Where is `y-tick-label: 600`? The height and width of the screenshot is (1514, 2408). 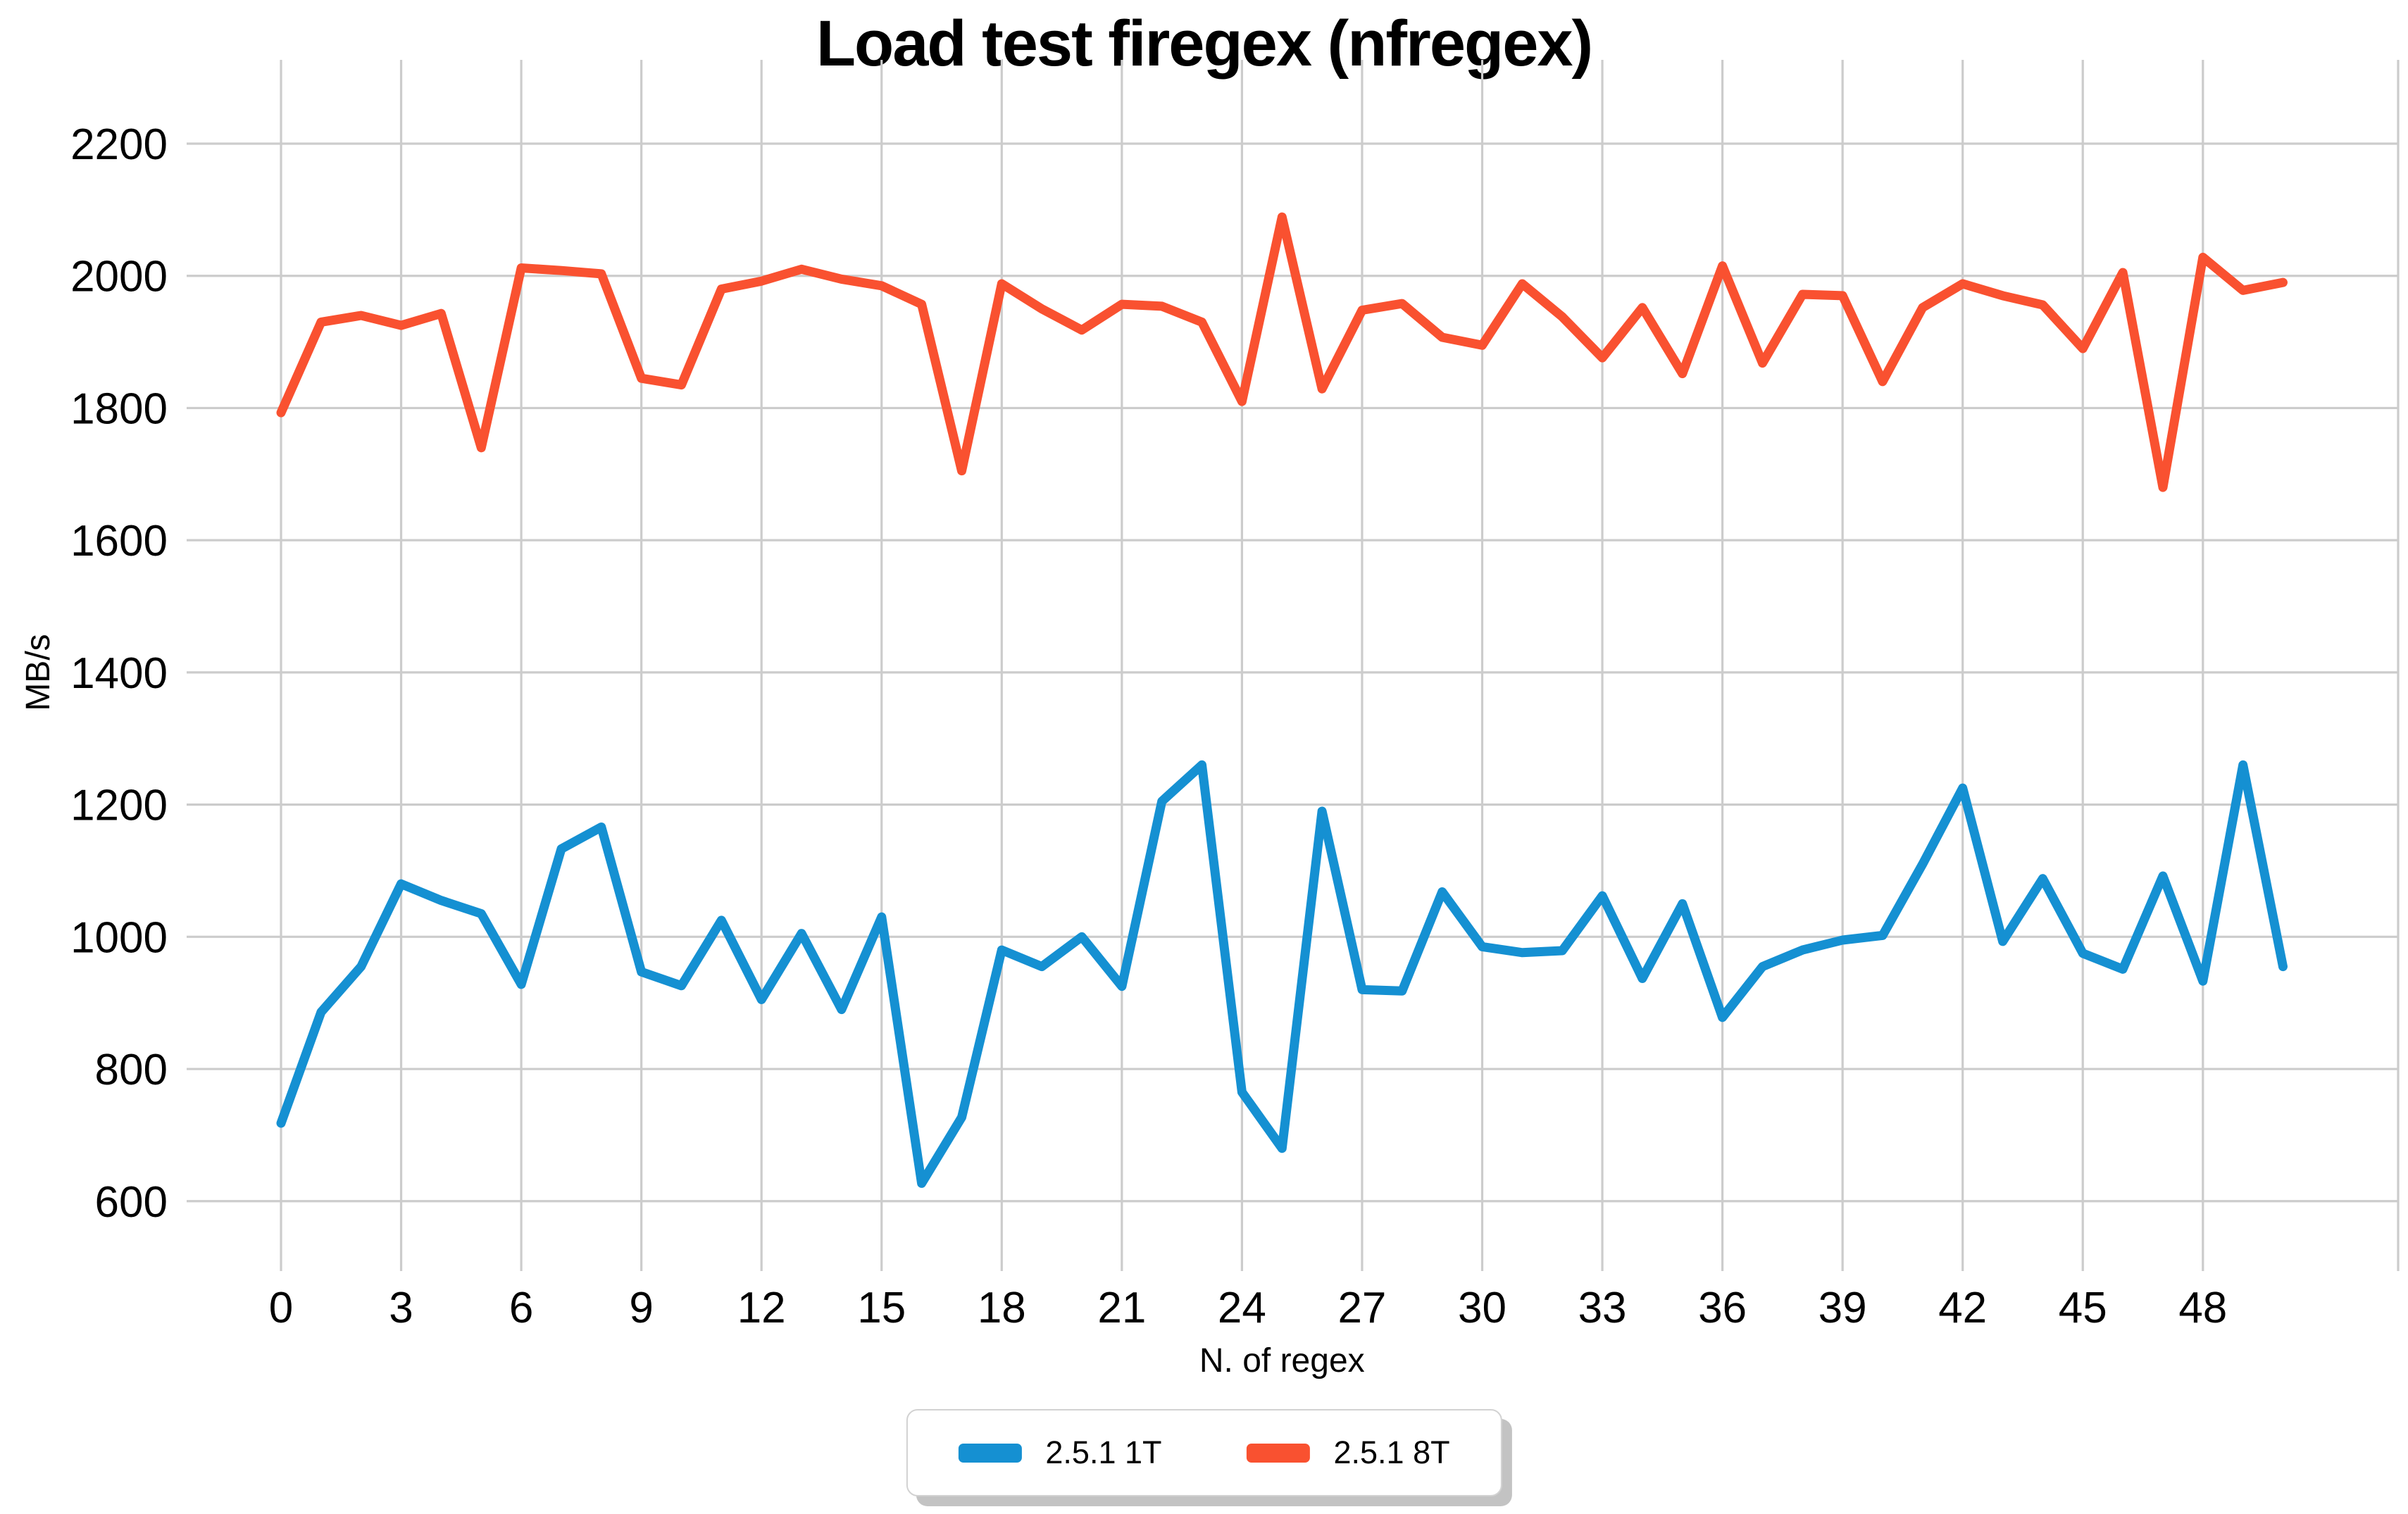
y-tick-label: 600 is located at coordinates (131, 1202).